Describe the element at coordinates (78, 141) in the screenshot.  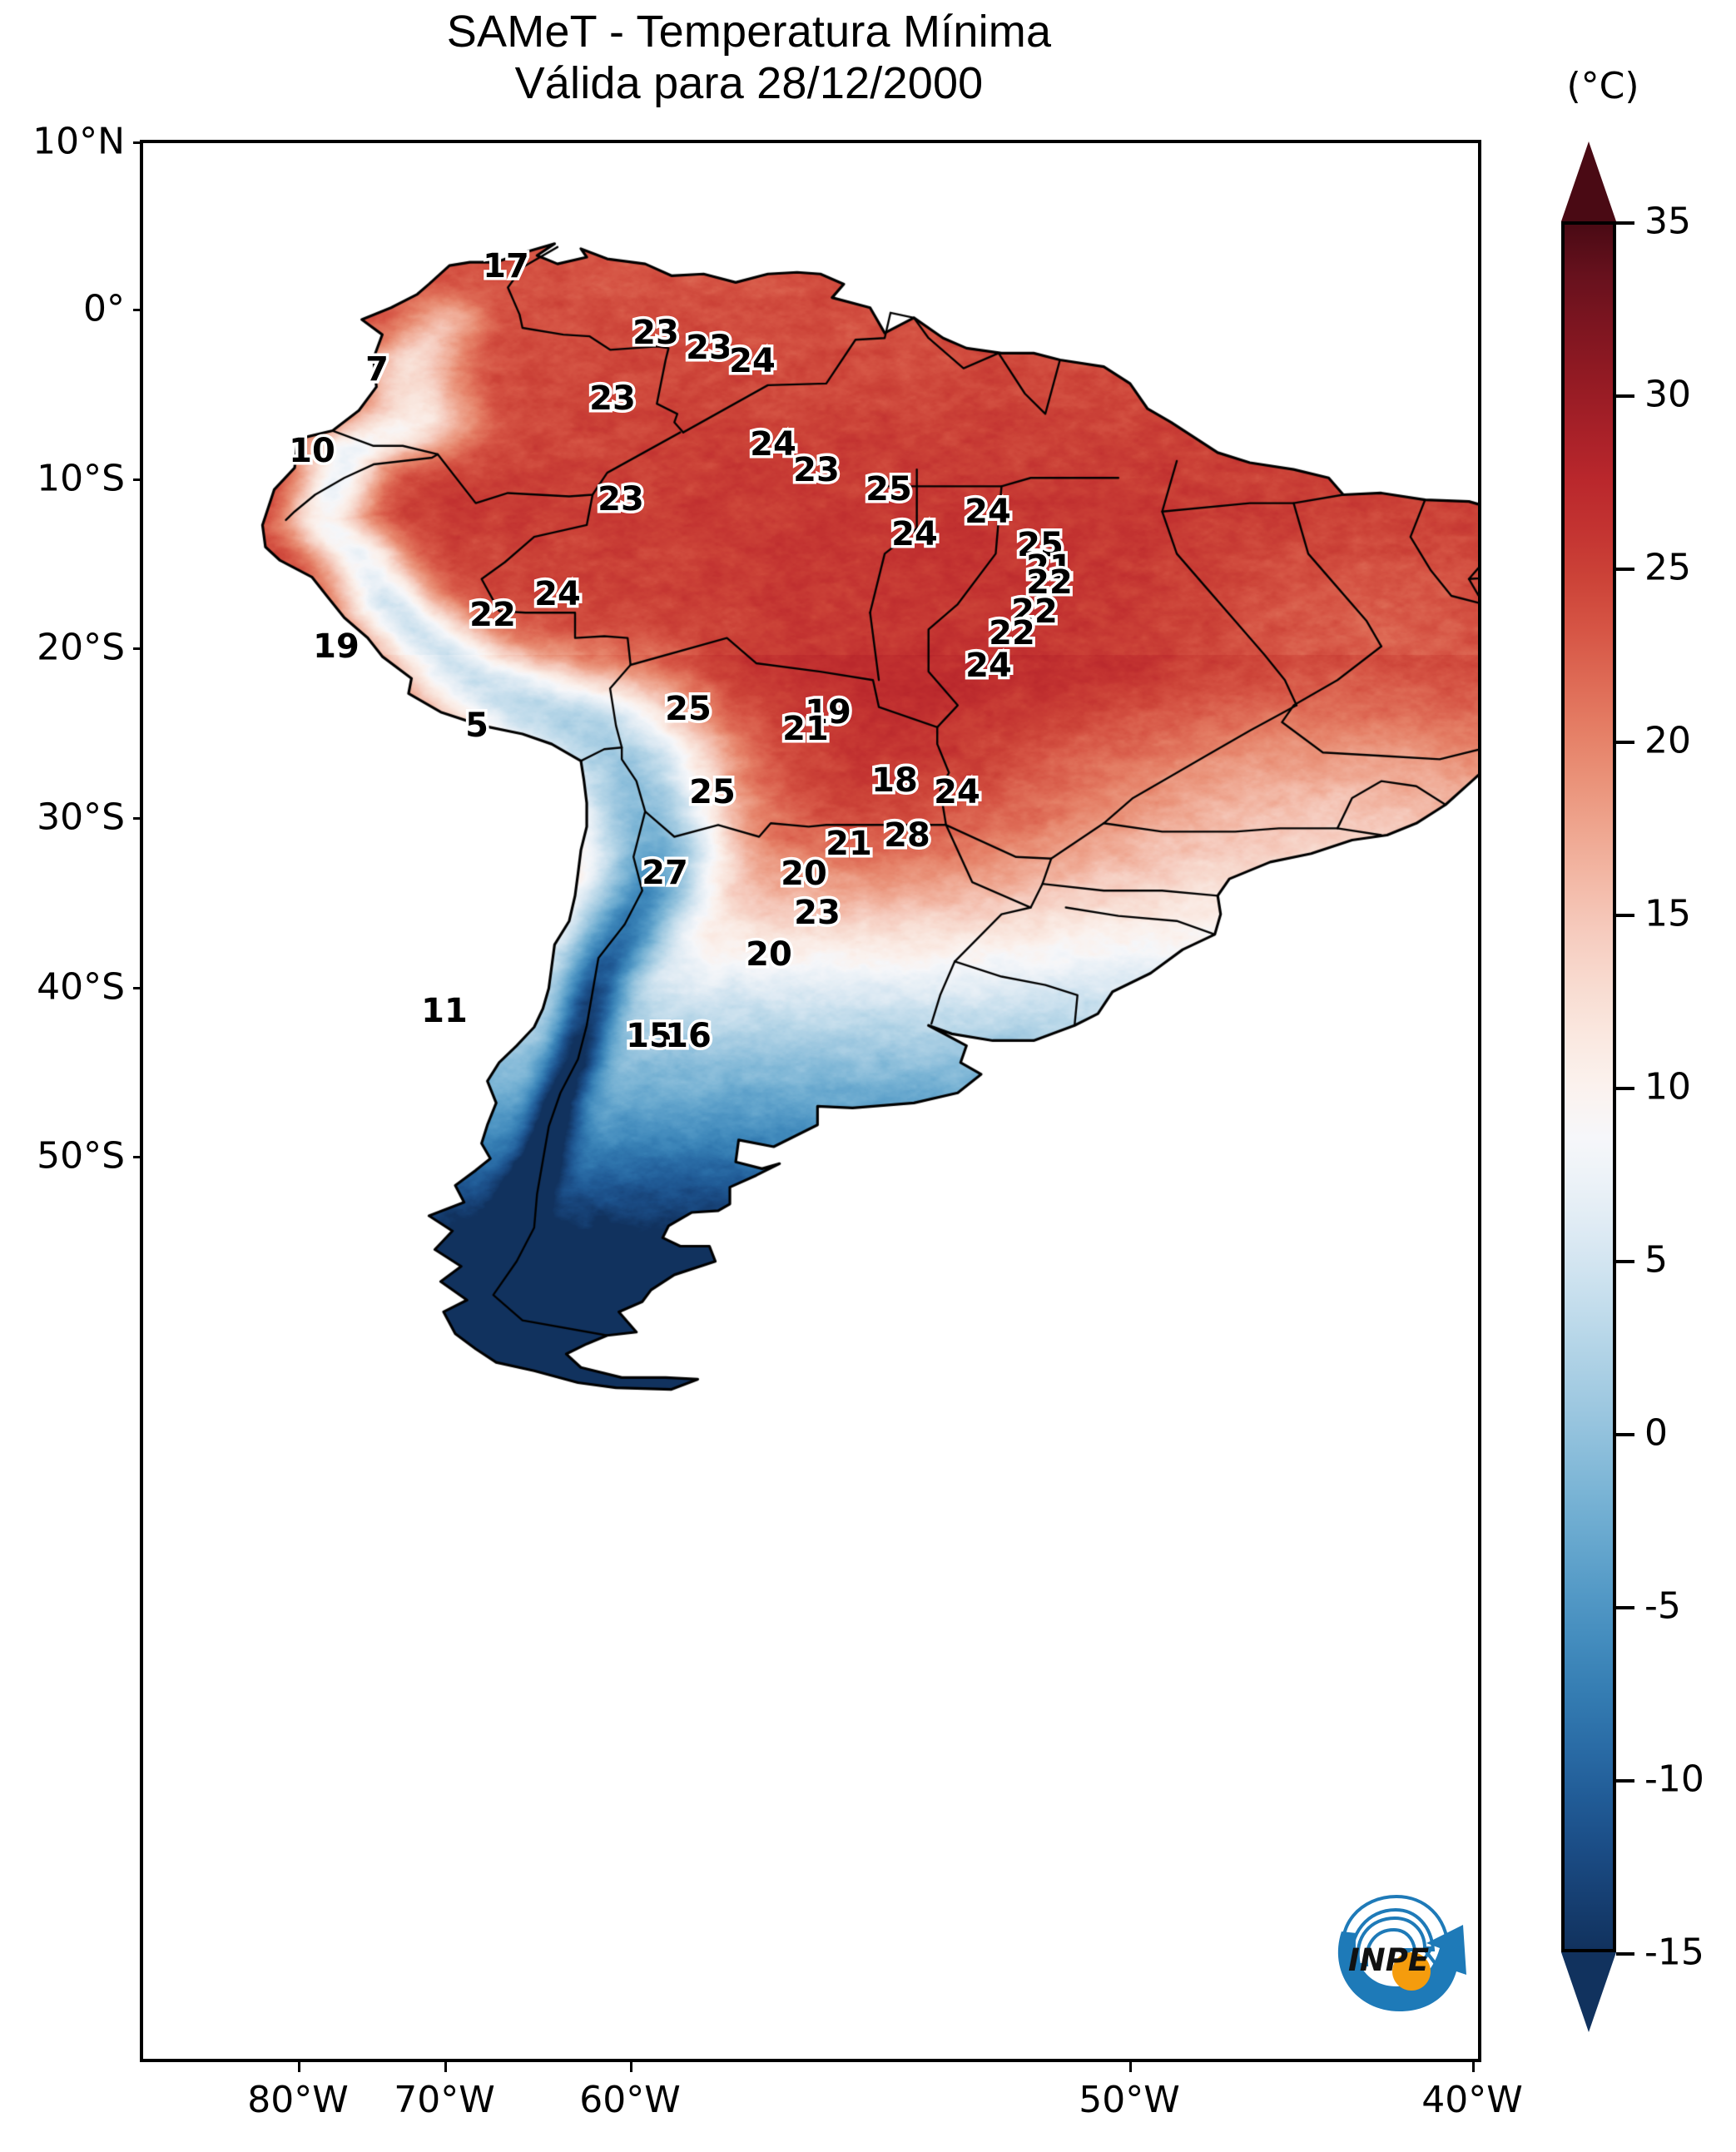
I see `y-axis-tick-label: 10°N` at that location.